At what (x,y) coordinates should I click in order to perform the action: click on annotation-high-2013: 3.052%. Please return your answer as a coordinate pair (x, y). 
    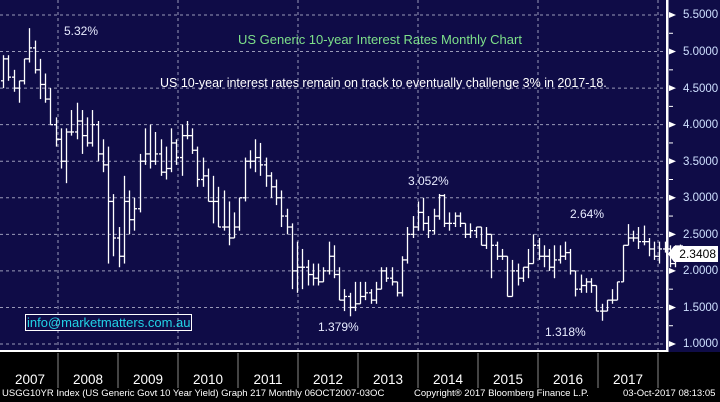
    Looking at the image, I should click on (428, 181).